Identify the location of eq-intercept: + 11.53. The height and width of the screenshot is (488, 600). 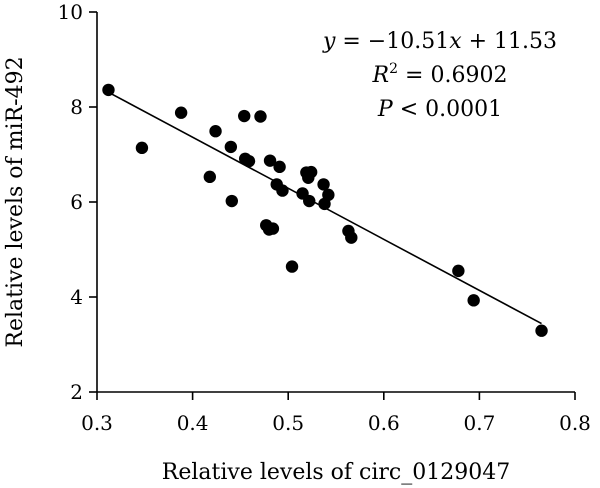
(509, 41).